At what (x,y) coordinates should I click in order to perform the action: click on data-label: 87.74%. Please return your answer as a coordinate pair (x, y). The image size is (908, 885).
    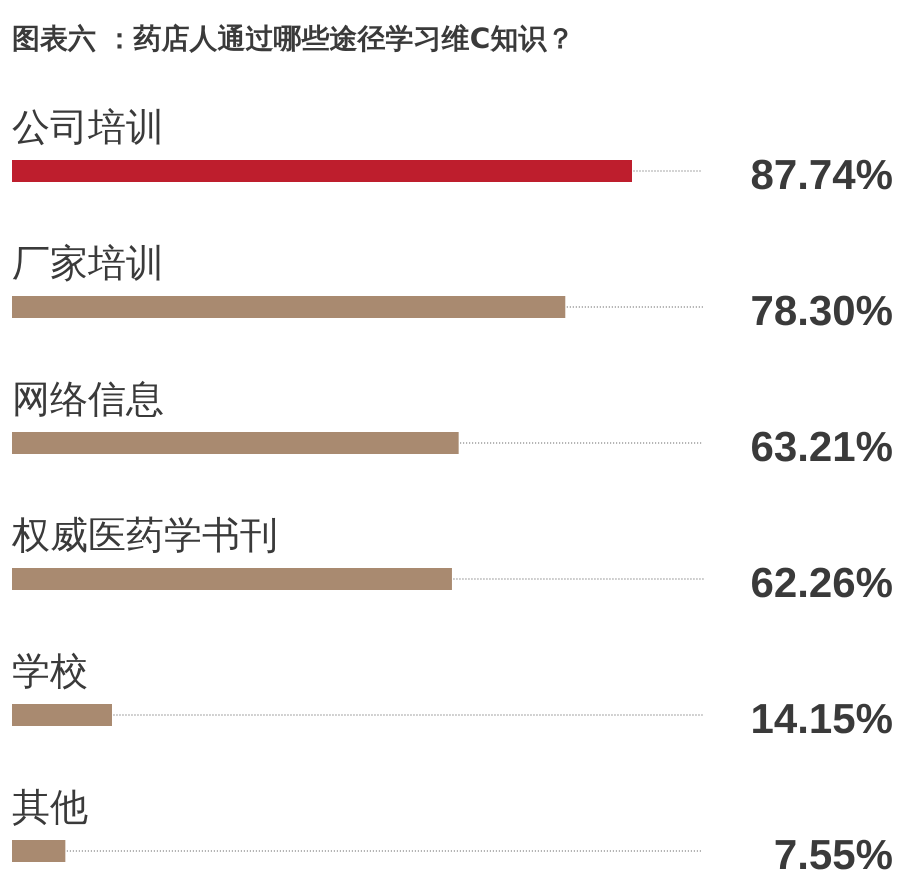
    Looking at the image, I should click on (821, 174).